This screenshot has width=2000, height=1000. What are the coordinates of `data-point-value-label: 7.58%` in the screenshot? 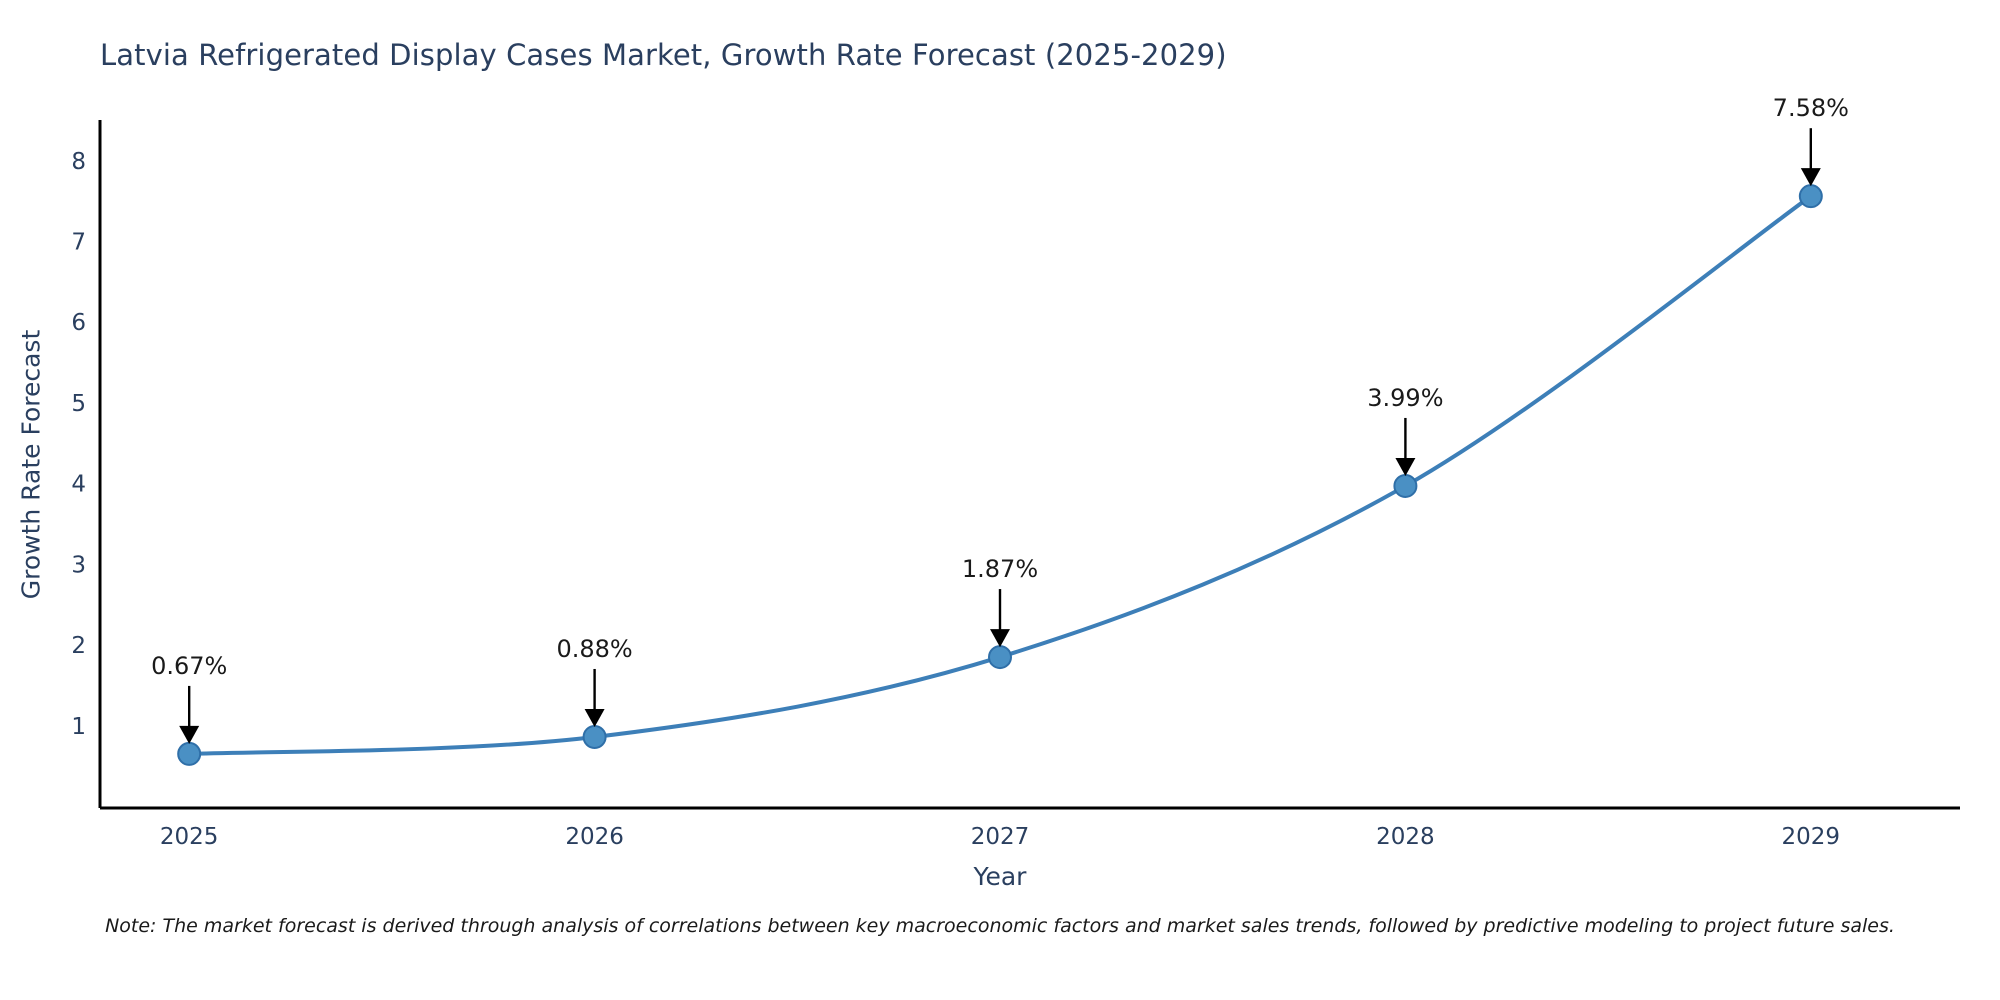 It's located at (1811, 108).